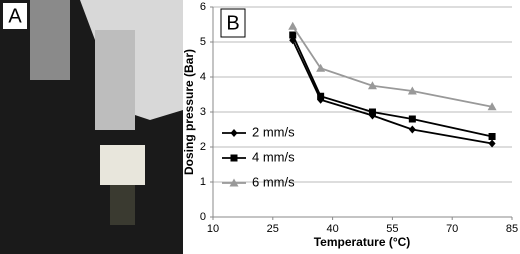 This screenshot has height=254, width=520. What do you see at coordinates (203, 147) in the screenshot?
I see `y-tick-label: 2` at bounding box center [203, 147].